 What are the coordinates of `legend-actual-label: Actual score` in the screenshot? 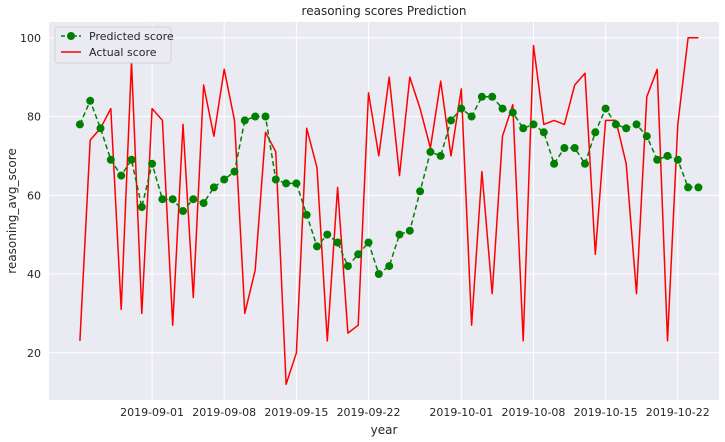 It's located at (123, 52).